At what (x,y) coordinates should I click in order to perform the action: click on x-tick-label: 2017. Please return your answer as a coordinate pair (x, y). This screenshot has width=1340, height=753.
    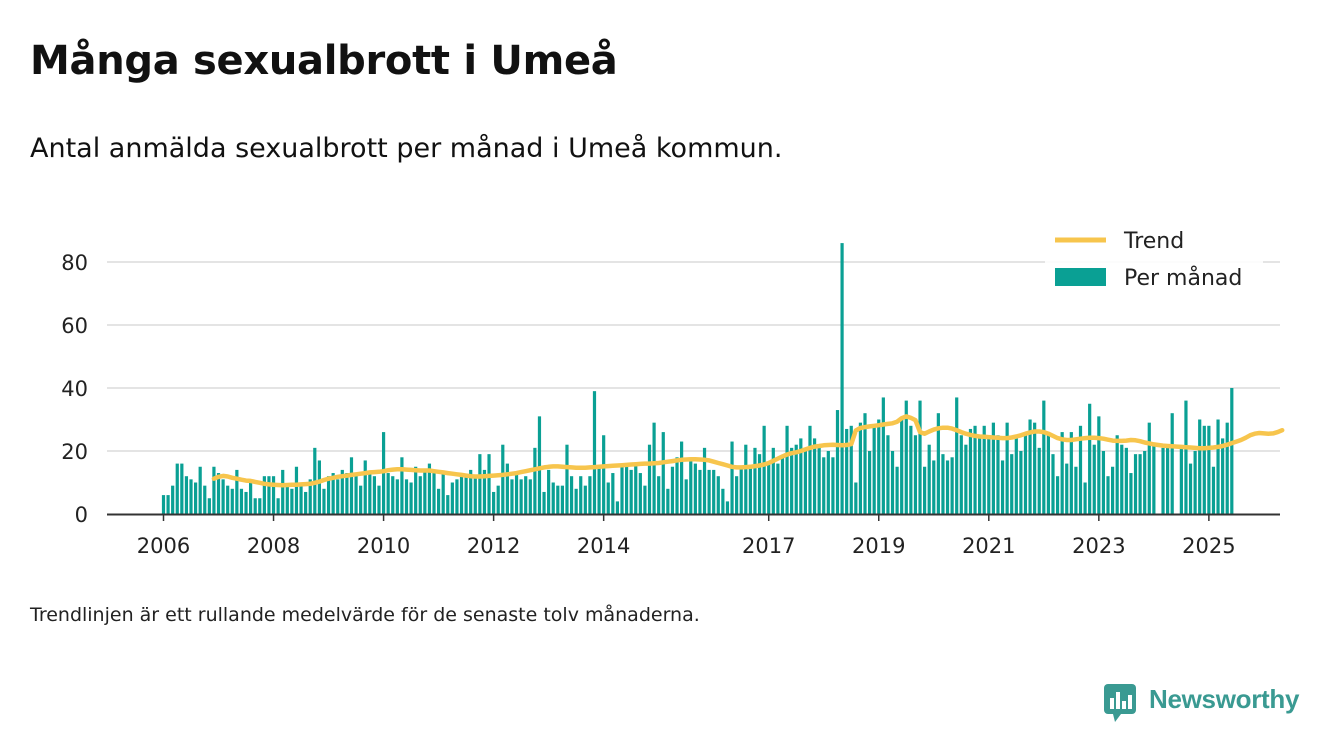
    Looking at the image, I should click on (768, 546).